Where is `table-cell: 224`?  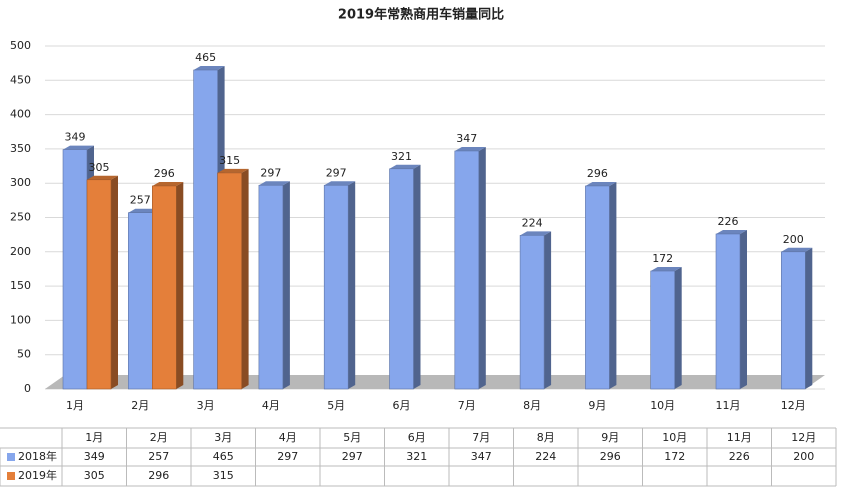 table-cell: 224 is located at coordinates (545, 456).